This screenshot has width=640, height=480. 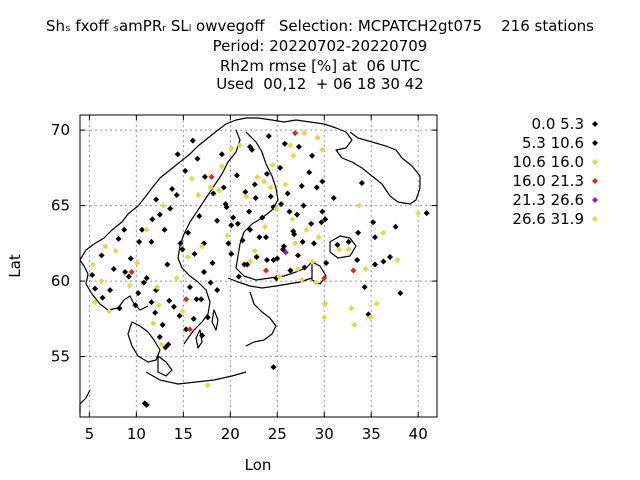 I want to click on chart-title-line-2: Period: 20220702-20220709, so click(x=320, y=46).